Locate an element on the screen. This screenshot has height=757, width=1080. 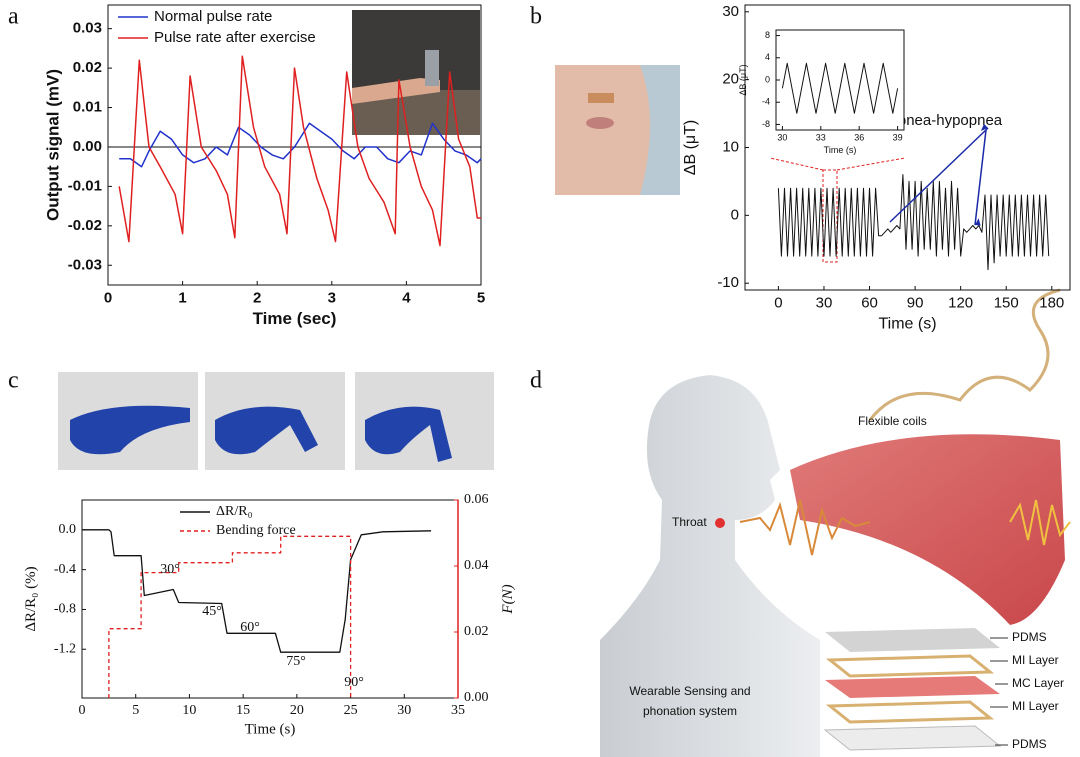
x-tick-label: 60 is located at coordinates (869, 302).